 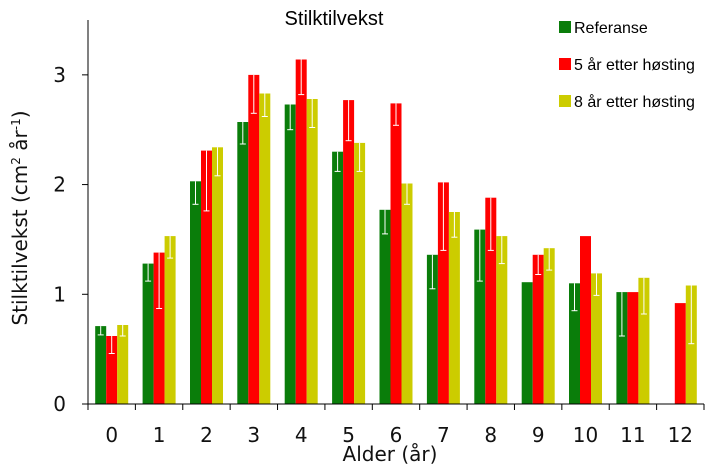 What do you see at coordinates (59, 404) in the screenshot?
I see `y-tick-label-0: 0` at bounding box center [59, 404].